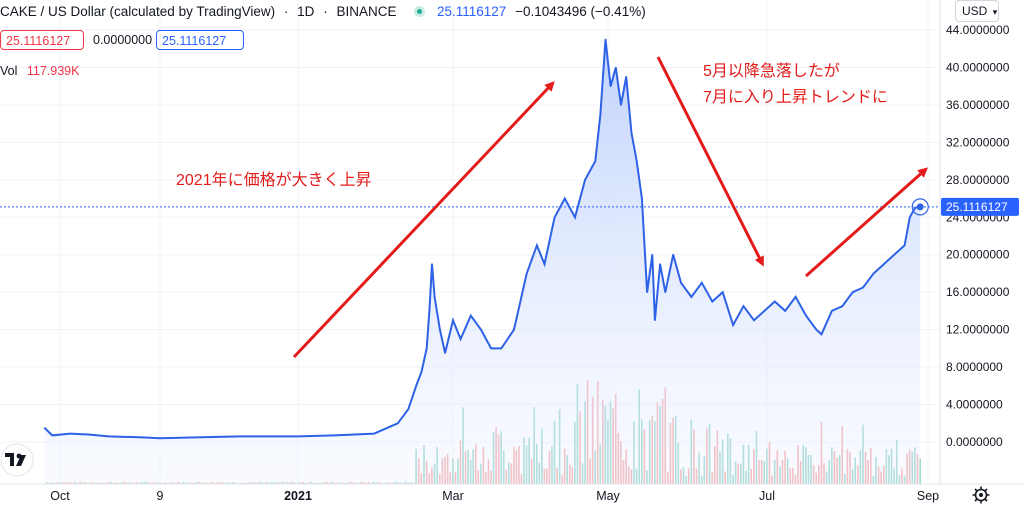 The width and height of the screenshot is (1024, 513). Describe the element at coordinates (60, 496) in the screenshot. I see `x-tick-label: Oct` at that location.